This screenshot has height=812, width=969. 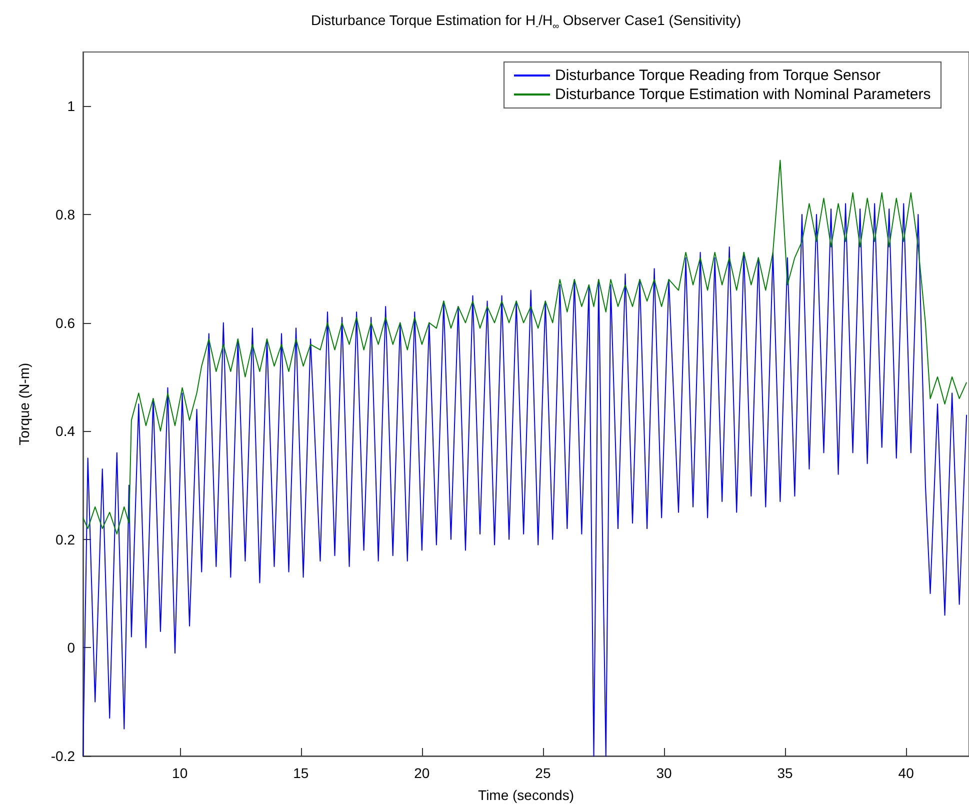 What do you see at coordinates (71, 106) in the screenshot?
I see `y-tick-label: 1` at bounding box center [71, 106].